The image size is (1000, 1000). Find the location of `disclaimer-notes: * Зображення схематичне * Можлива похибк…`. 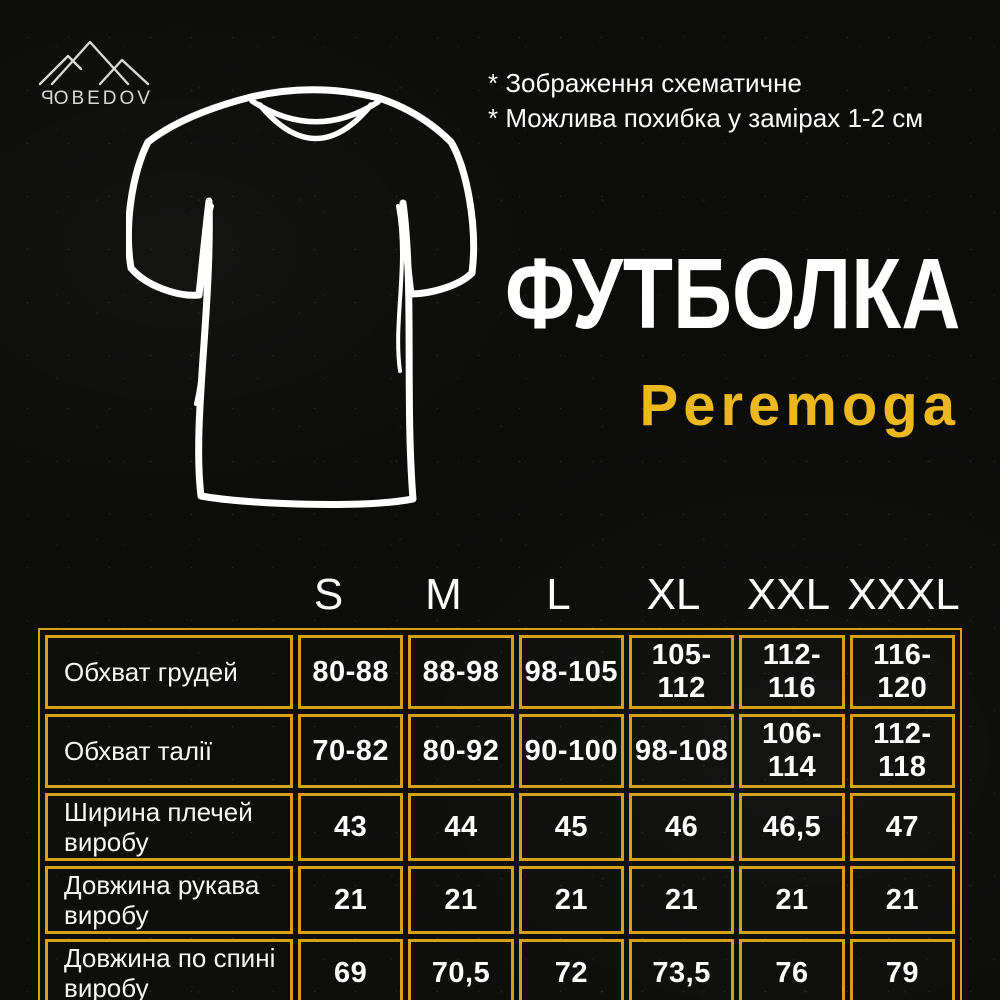

disclaimer-notes: * Зображення схематичне * Можлива похибк… is located at coordinates (705, 101).